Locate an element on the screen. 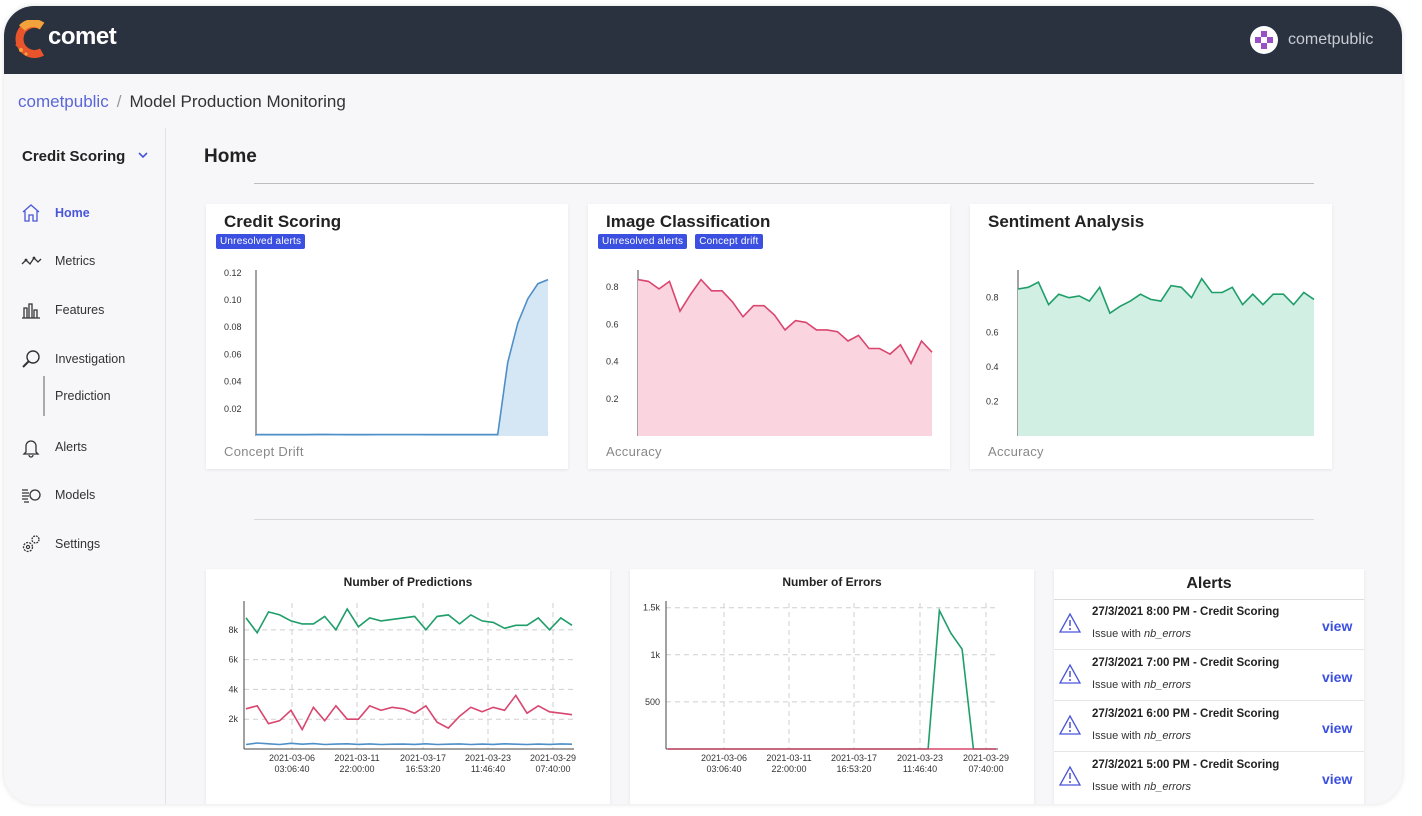  model-chart-image-classification: 0.8 0.6 0.4 0.2 is located at coordinates (769, 353).